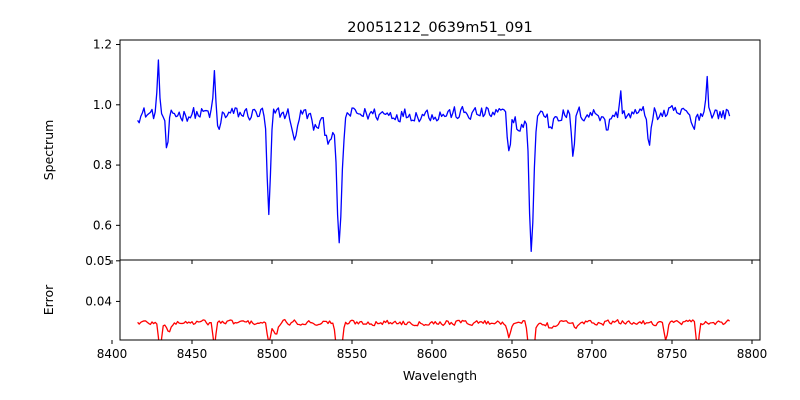  Describe the element at coordinates (752, 354) in the screenshot. I see `error-xtick-label-8800: 8800` at that location.